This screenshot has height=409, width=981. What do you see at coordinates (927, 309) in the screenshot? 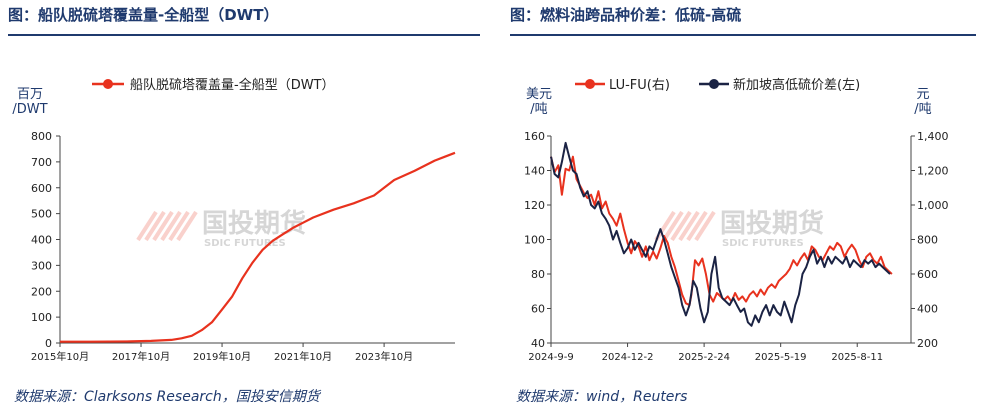
I see `right-ytick-right-label: 400` at bounding box center [927, 309].